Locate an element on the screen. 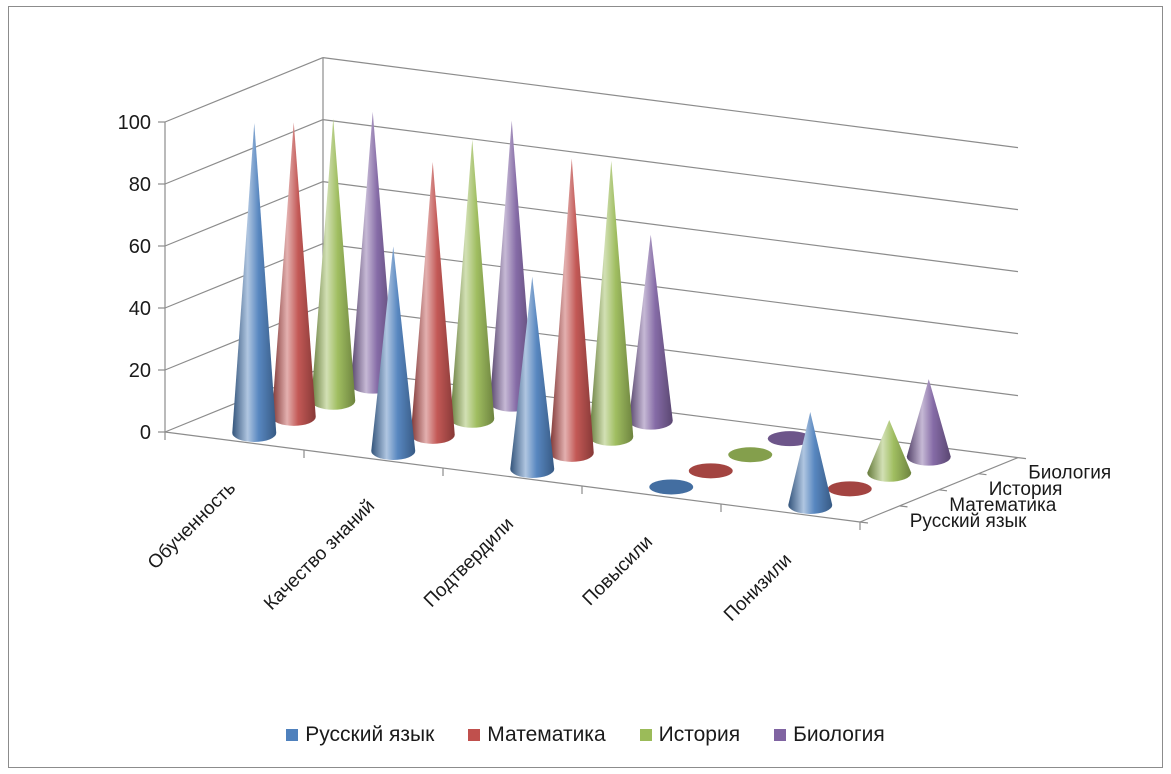 This screenshot has height=774, width=1171. x-tick-label: Подтвердили is located at coordinates (469, 563).